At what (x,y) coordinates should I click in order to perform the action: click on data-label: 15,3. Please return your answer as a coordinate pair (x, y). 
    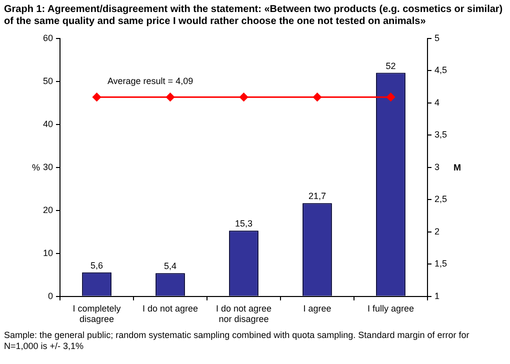
    Looking at the image, I should click on (243, 223).